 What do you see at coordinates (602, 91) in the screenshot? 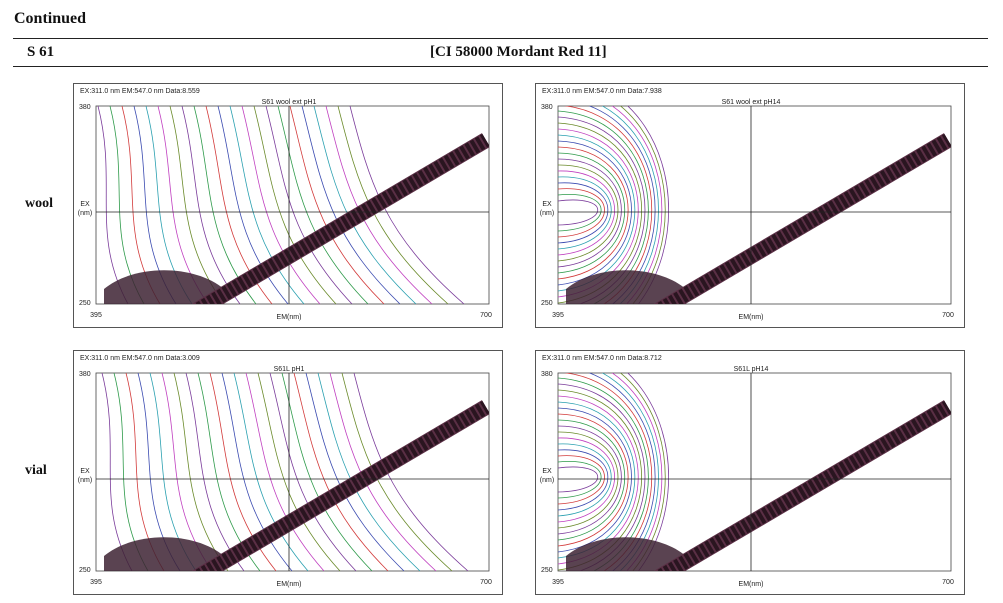
I see `panel-info: EX:311.0 nm EM:547.0 nm Data:7.938` at bounding box center [602, 91].